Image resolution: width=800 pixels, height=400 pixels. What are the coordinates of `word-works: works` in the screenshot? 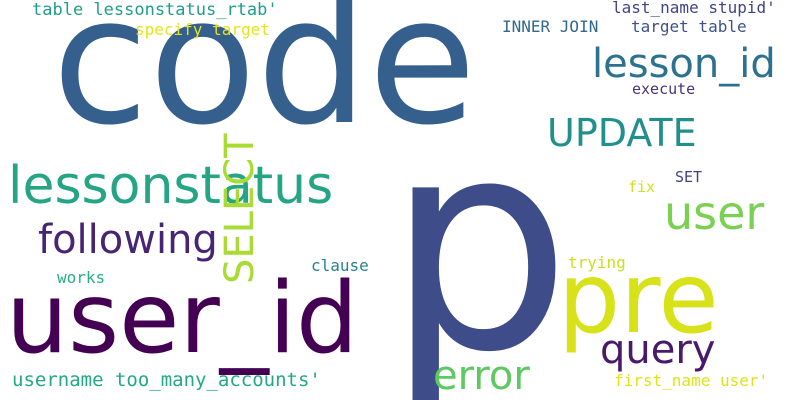 It's located at (81, 277).